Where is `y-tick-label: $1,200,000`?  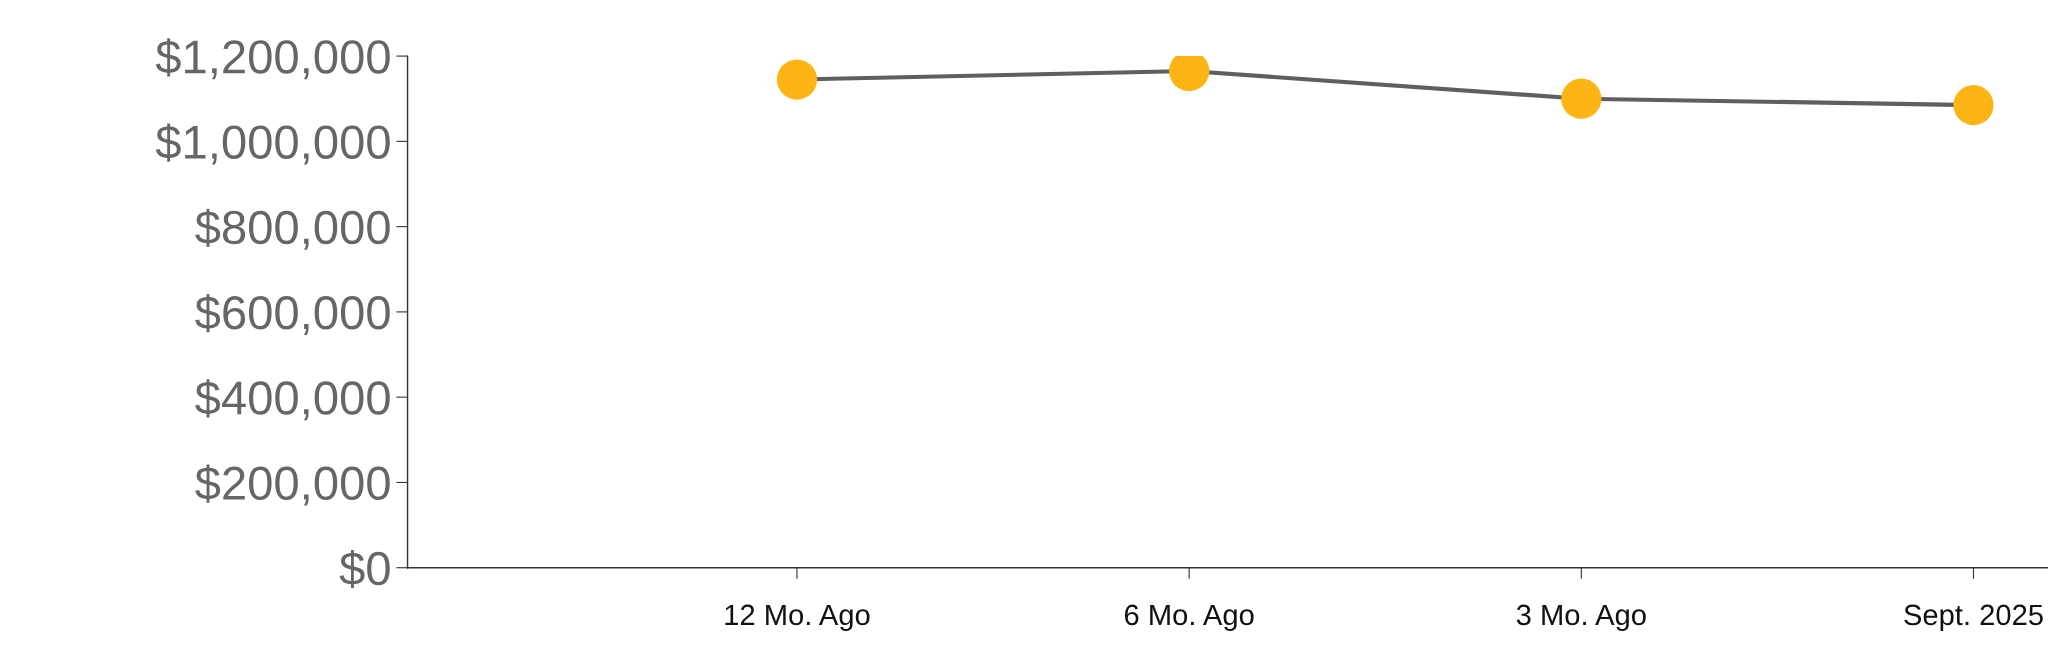
y-tick-label: $1,200,000 is located at coordinates (272, 59).